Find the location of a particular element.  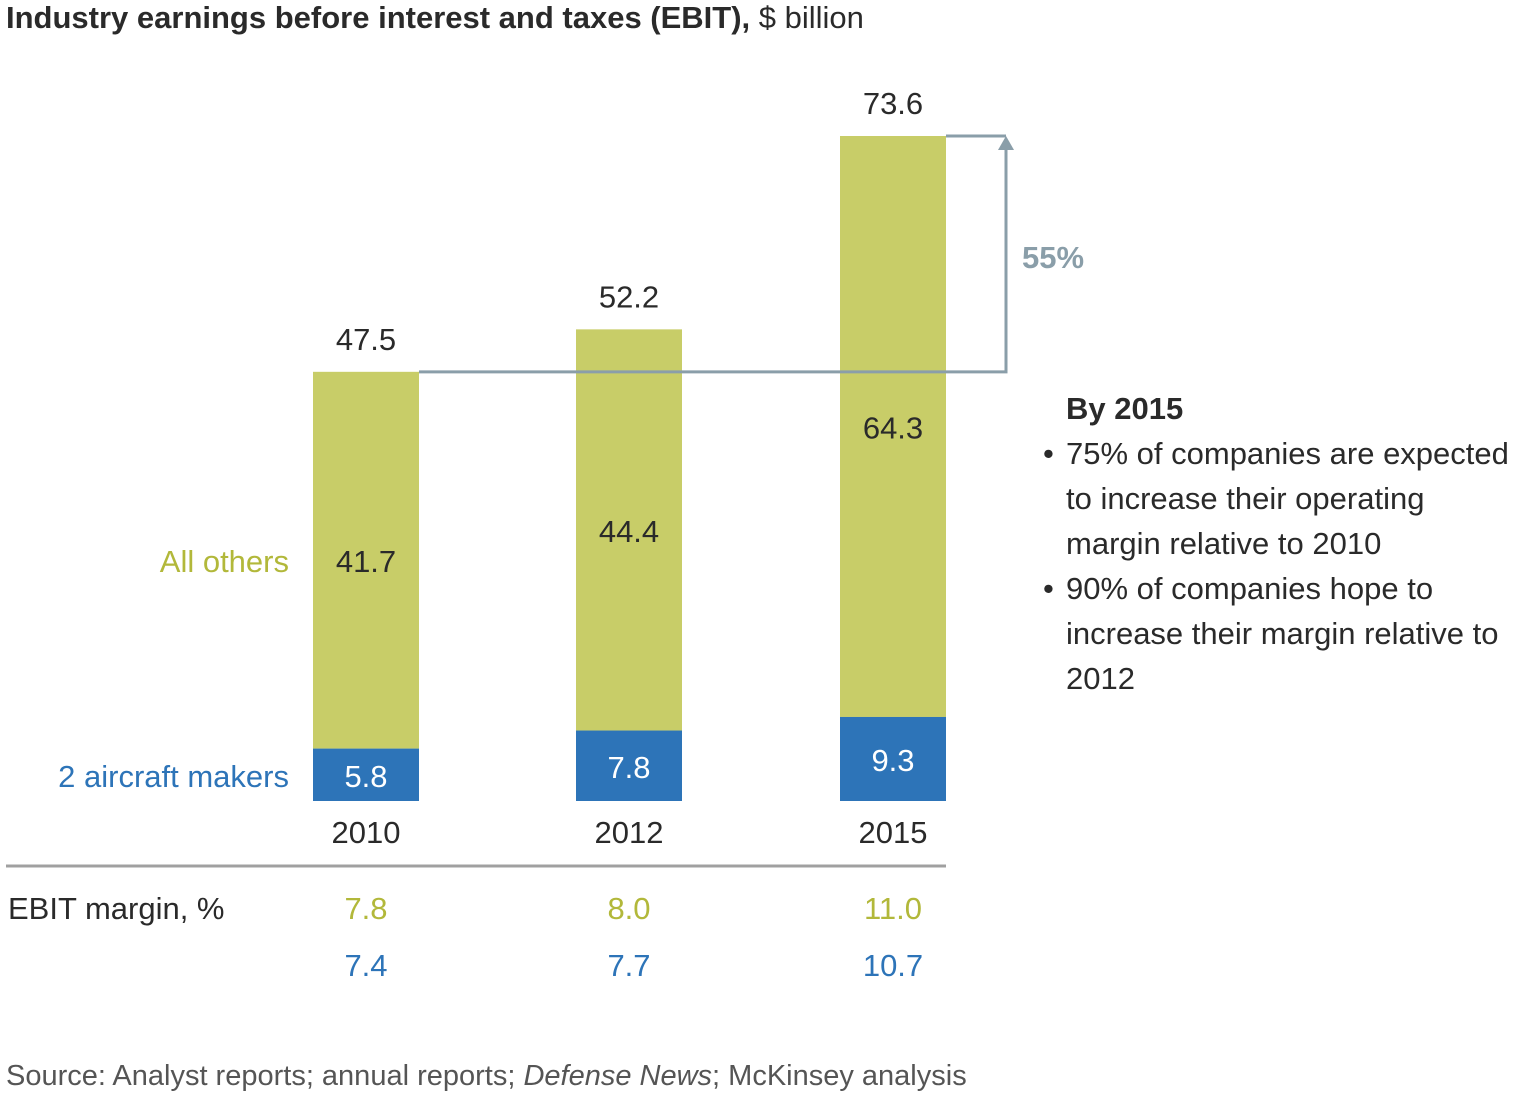

side-note-heading: By 2015 is located at coordinates (1125, 408).